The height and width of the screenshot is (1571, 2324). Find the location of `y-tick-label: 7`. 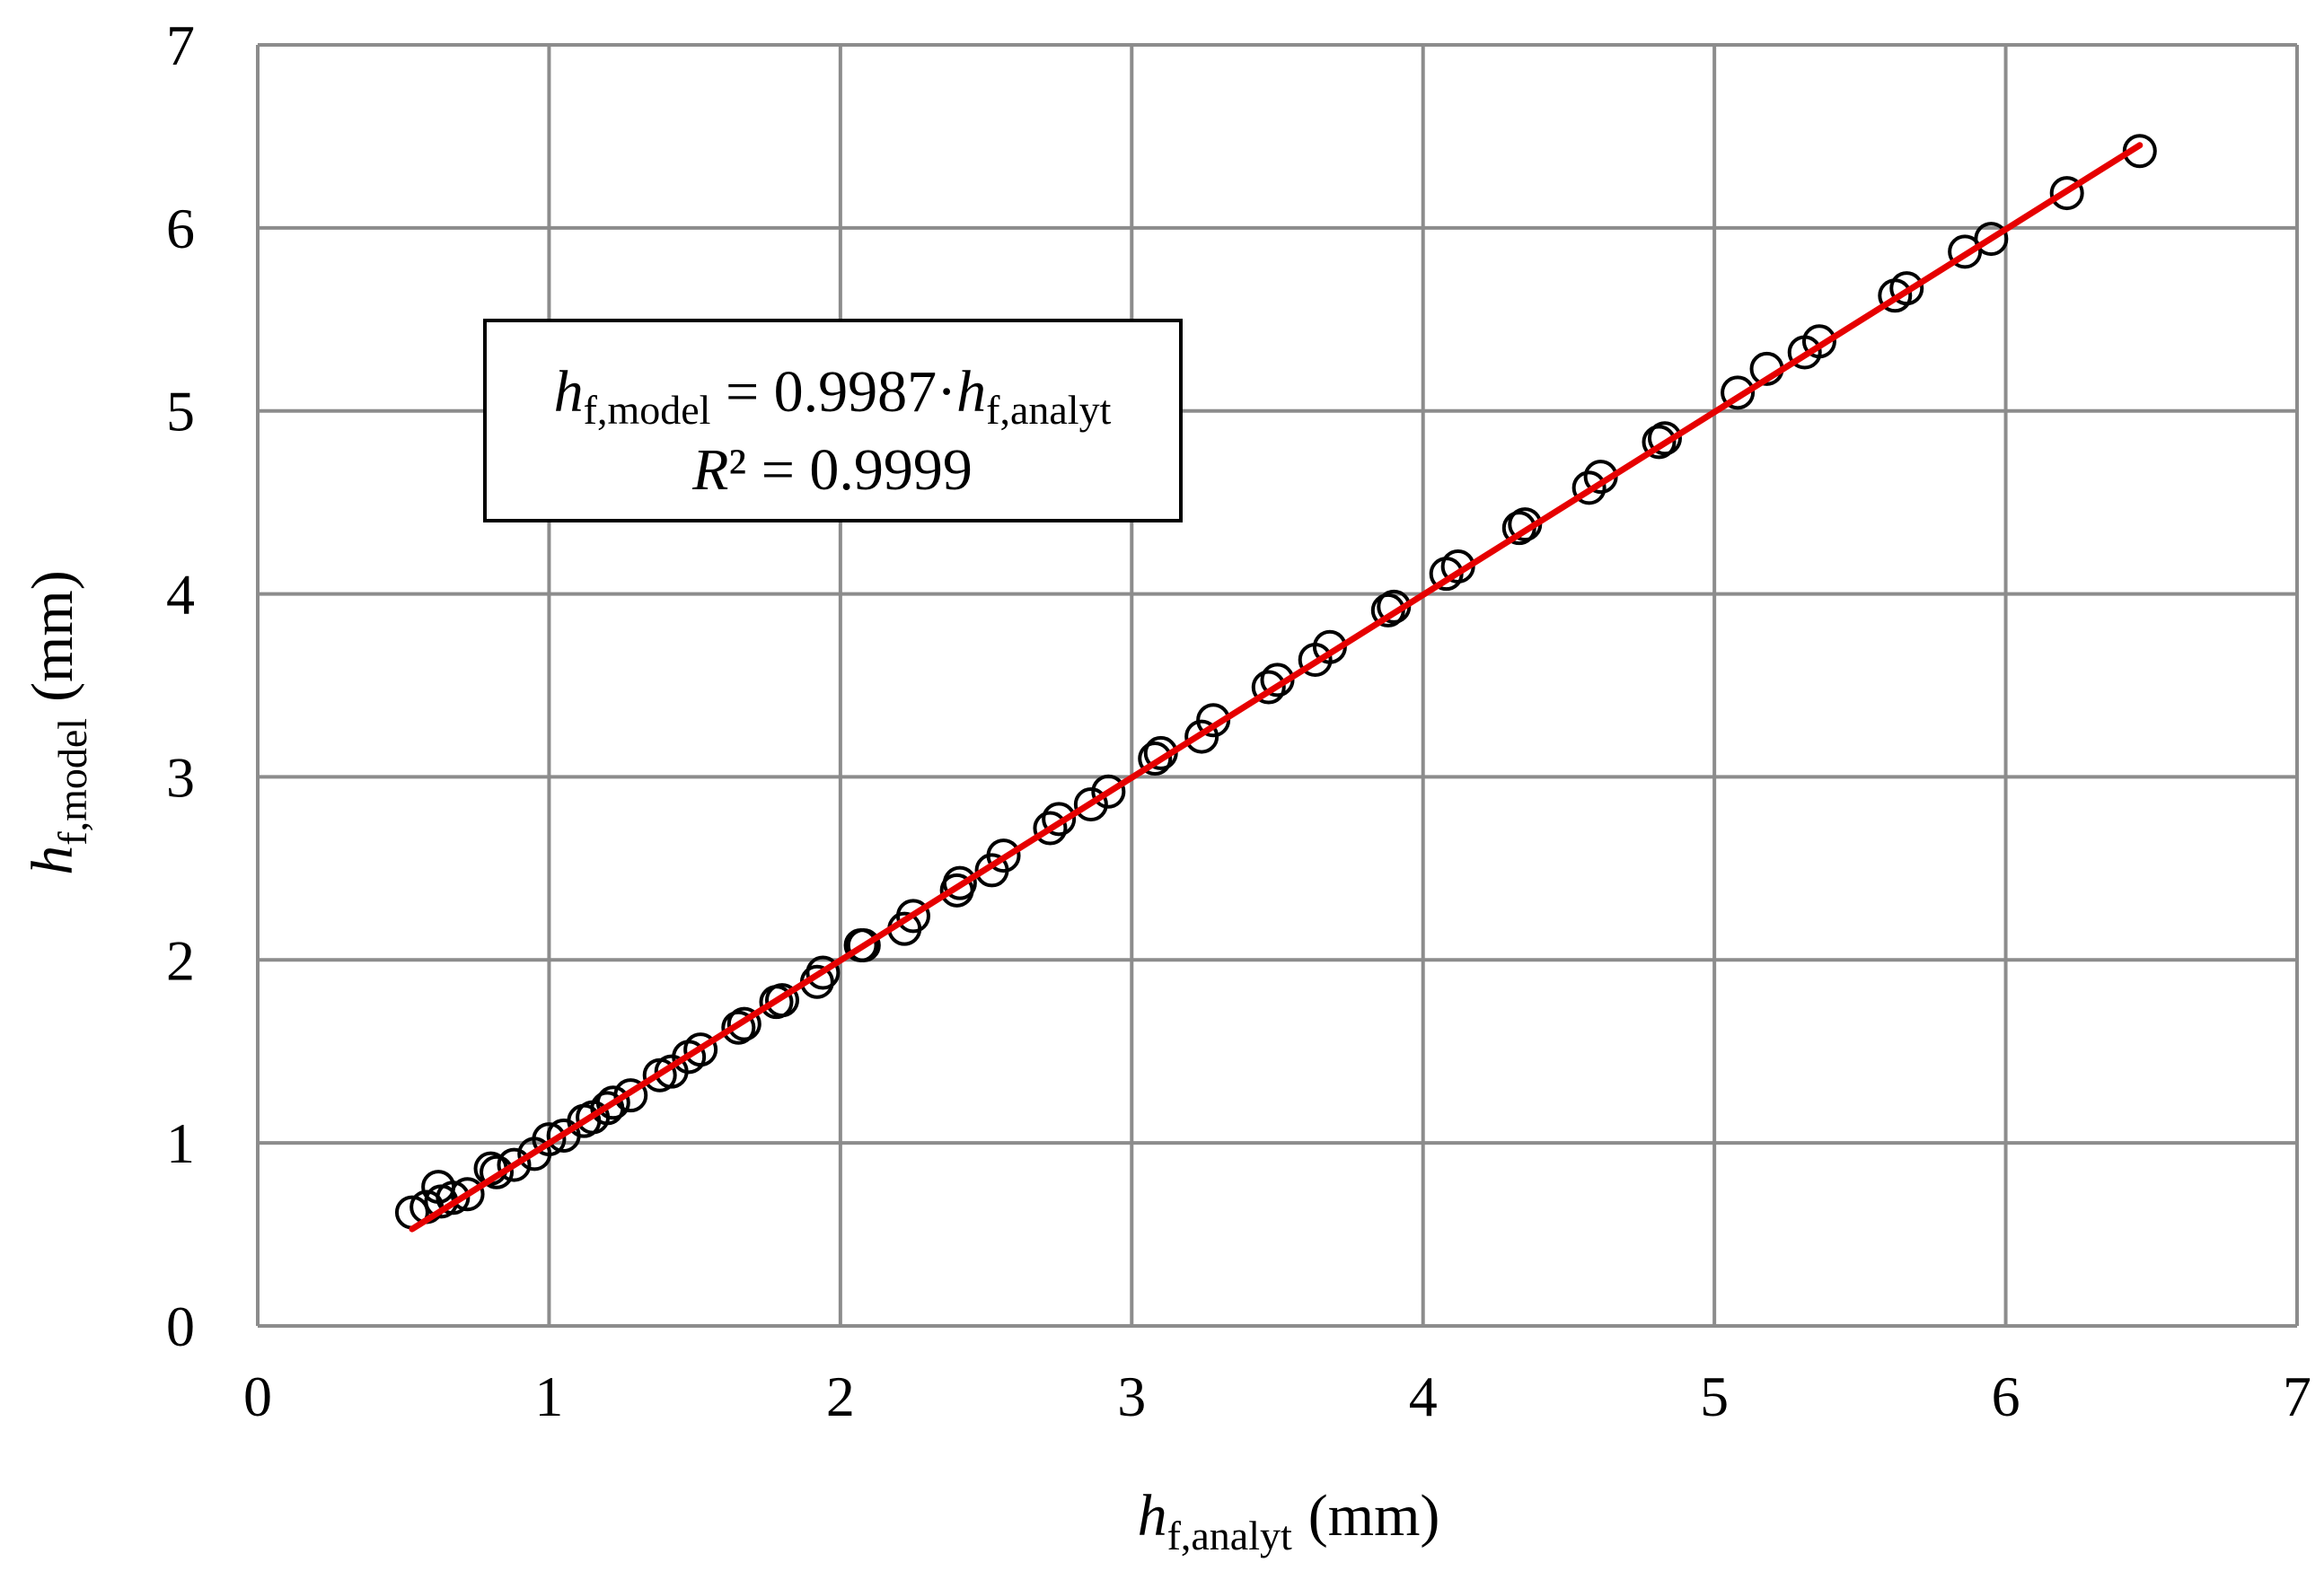

y-tick-label: 7 is located at coordinates (181, 45).